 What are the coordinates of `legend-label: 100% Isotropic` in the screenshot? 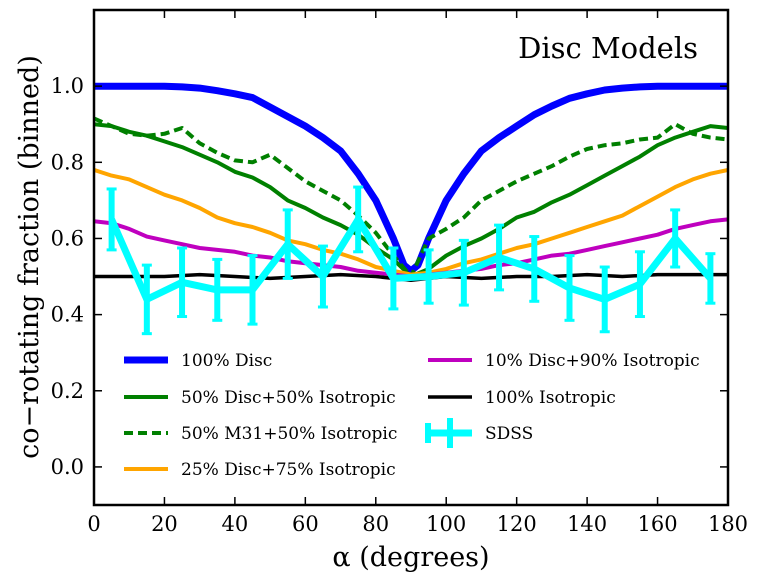 It's located at (550, 398).